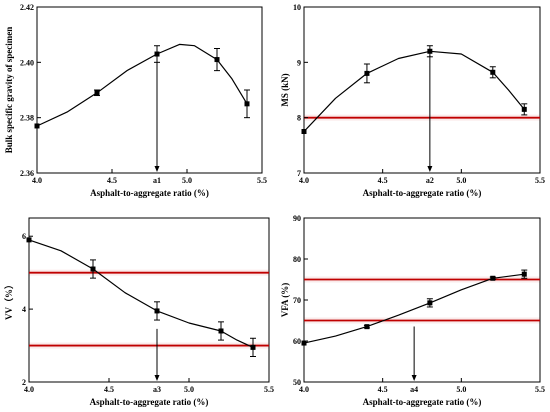 Image resolution: width=550 pixels, height=412 pixels. I want to click on y-tick-label: 10, so click(297, 7).